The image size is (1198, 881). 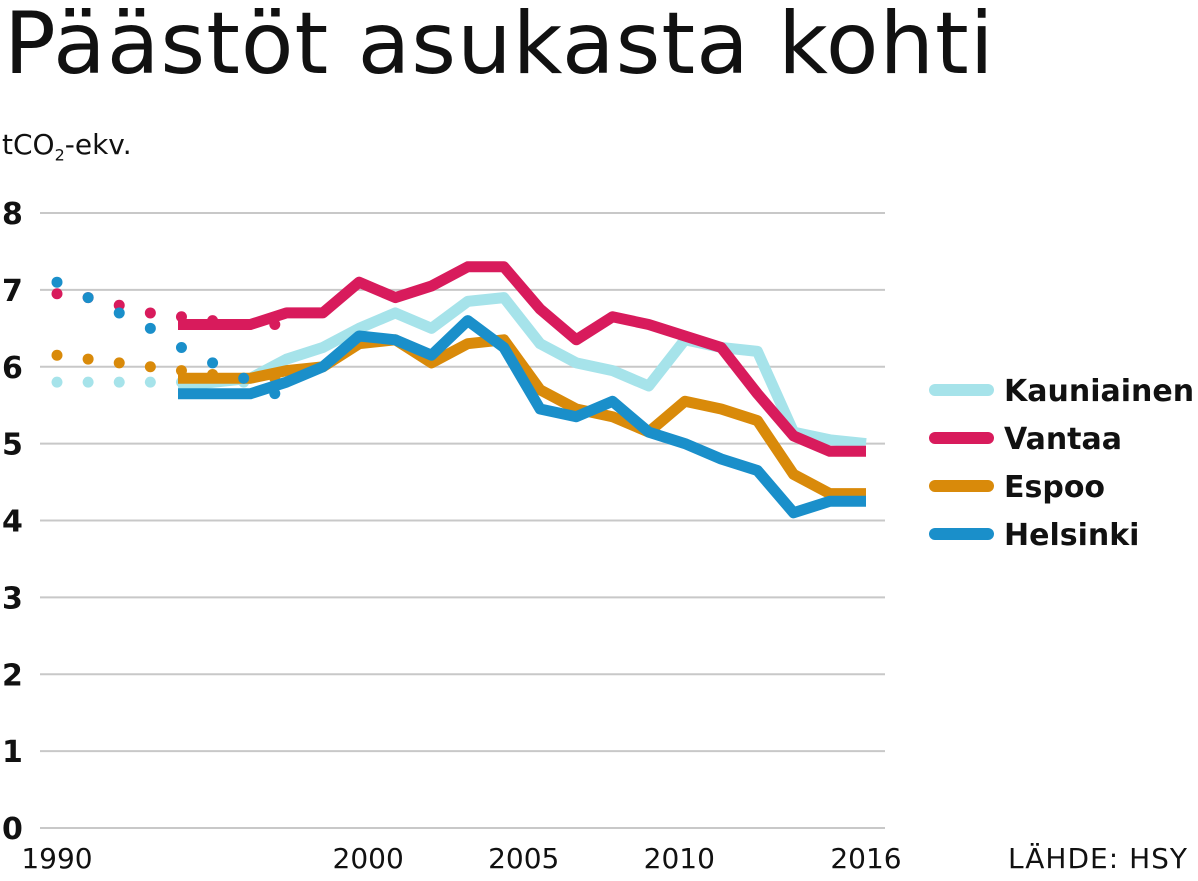 I want to click on y-tick-label-4: 4, so click(x=12, y=522).